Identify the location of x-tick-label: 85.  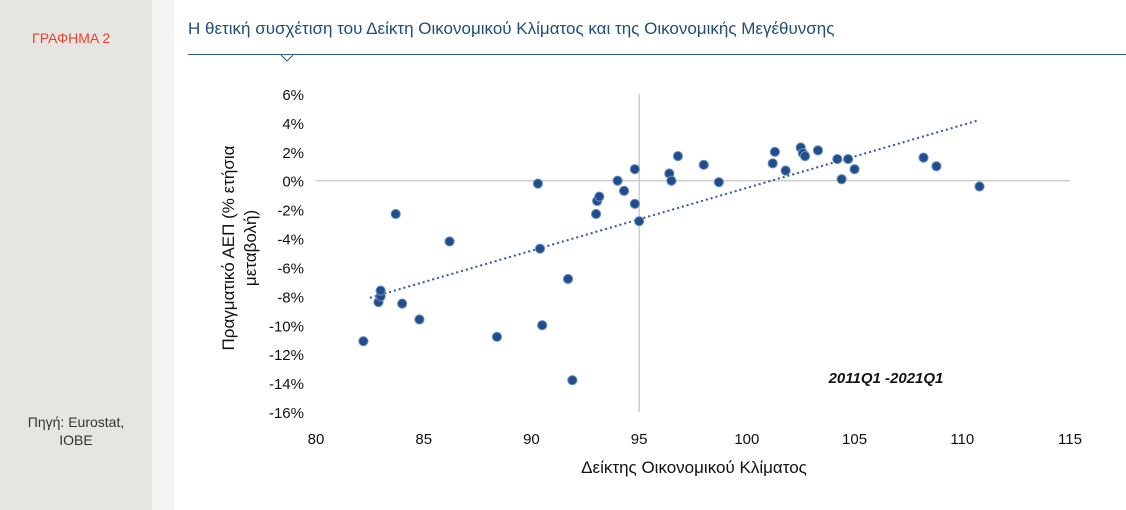
(423, 439).